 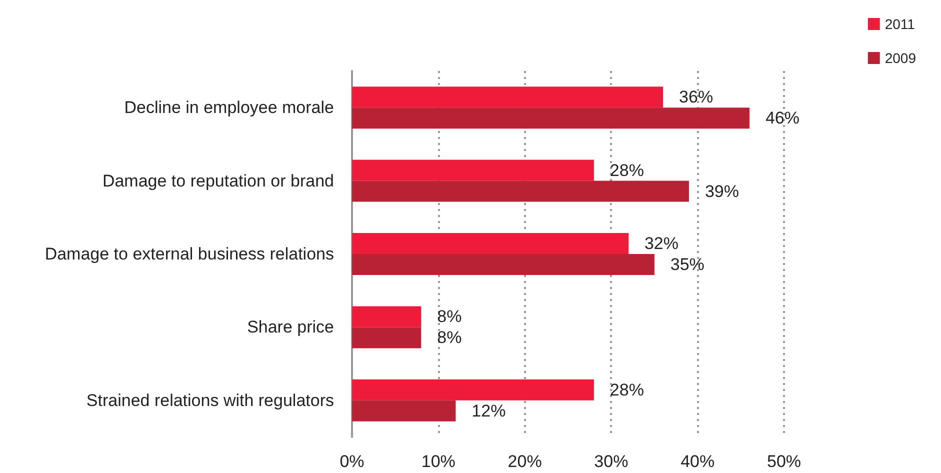 What do you see at coordinates (696, 97) in the screenshot?
I see `data-label: 36%` at bounding box center [696, 97].